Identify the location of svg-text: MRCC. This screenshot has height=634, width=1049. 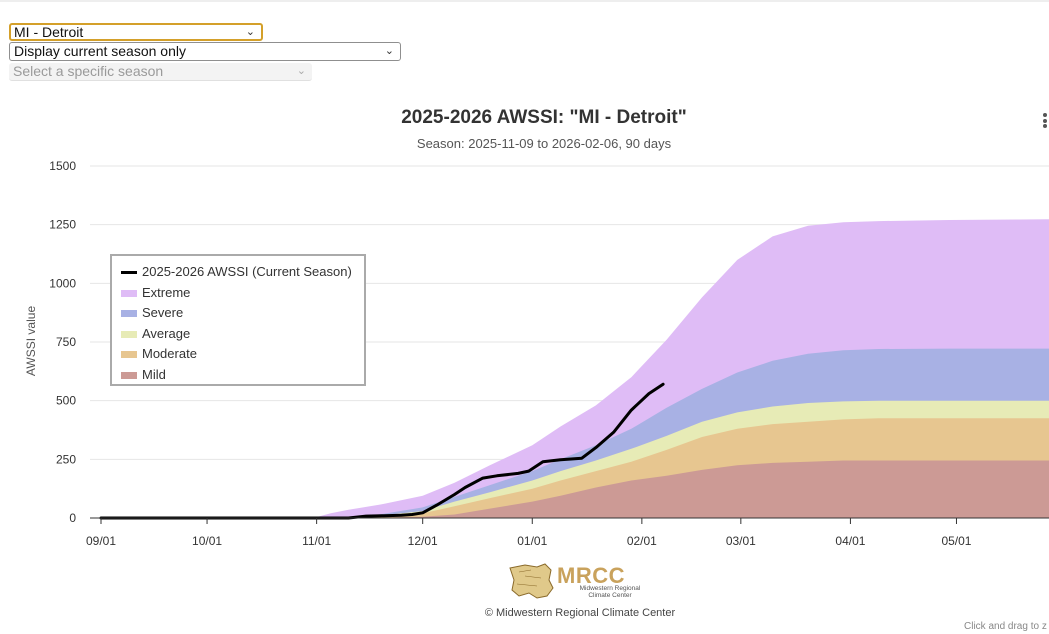
(591, 575).